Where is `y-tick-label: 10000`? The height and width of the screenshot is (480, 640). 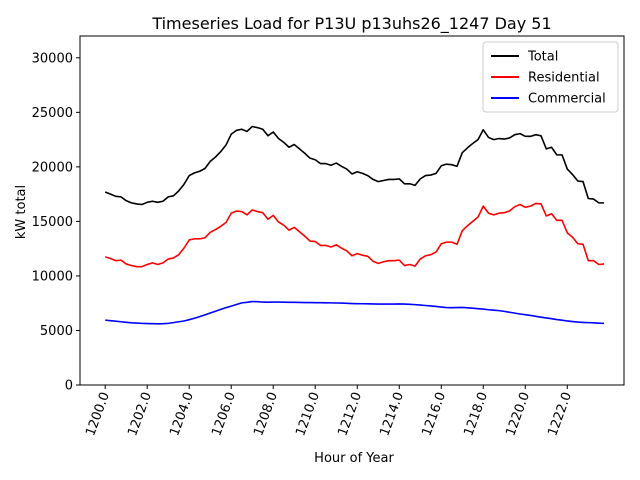
y-tick-label: 10000 is located at coordinates (52, 276).